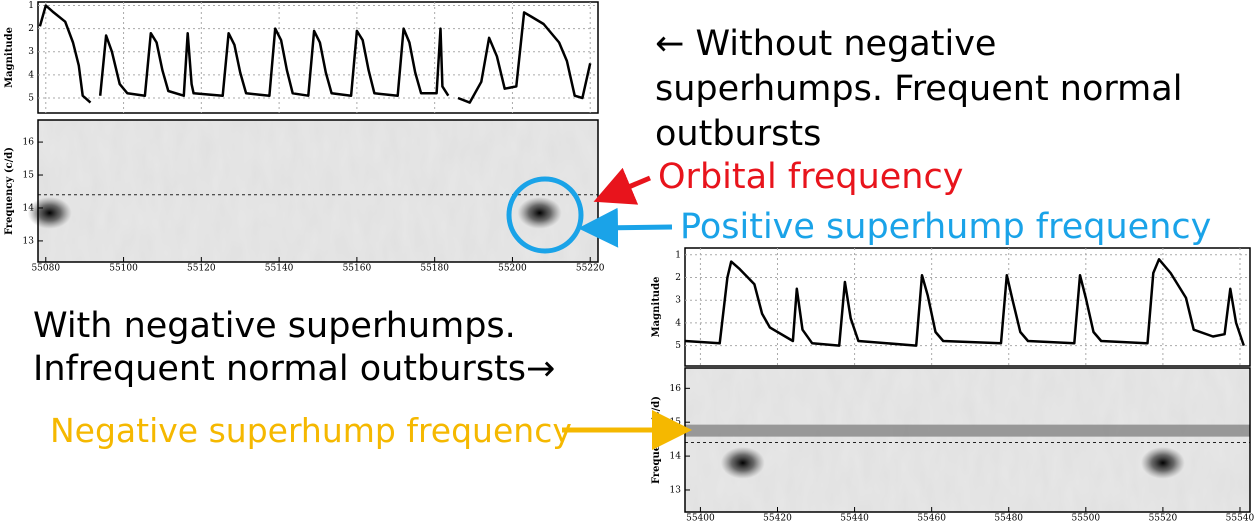  Describe the element at coordinates (357, 269) in the screenshot. I see `x-tick-label: 55160` at that location.